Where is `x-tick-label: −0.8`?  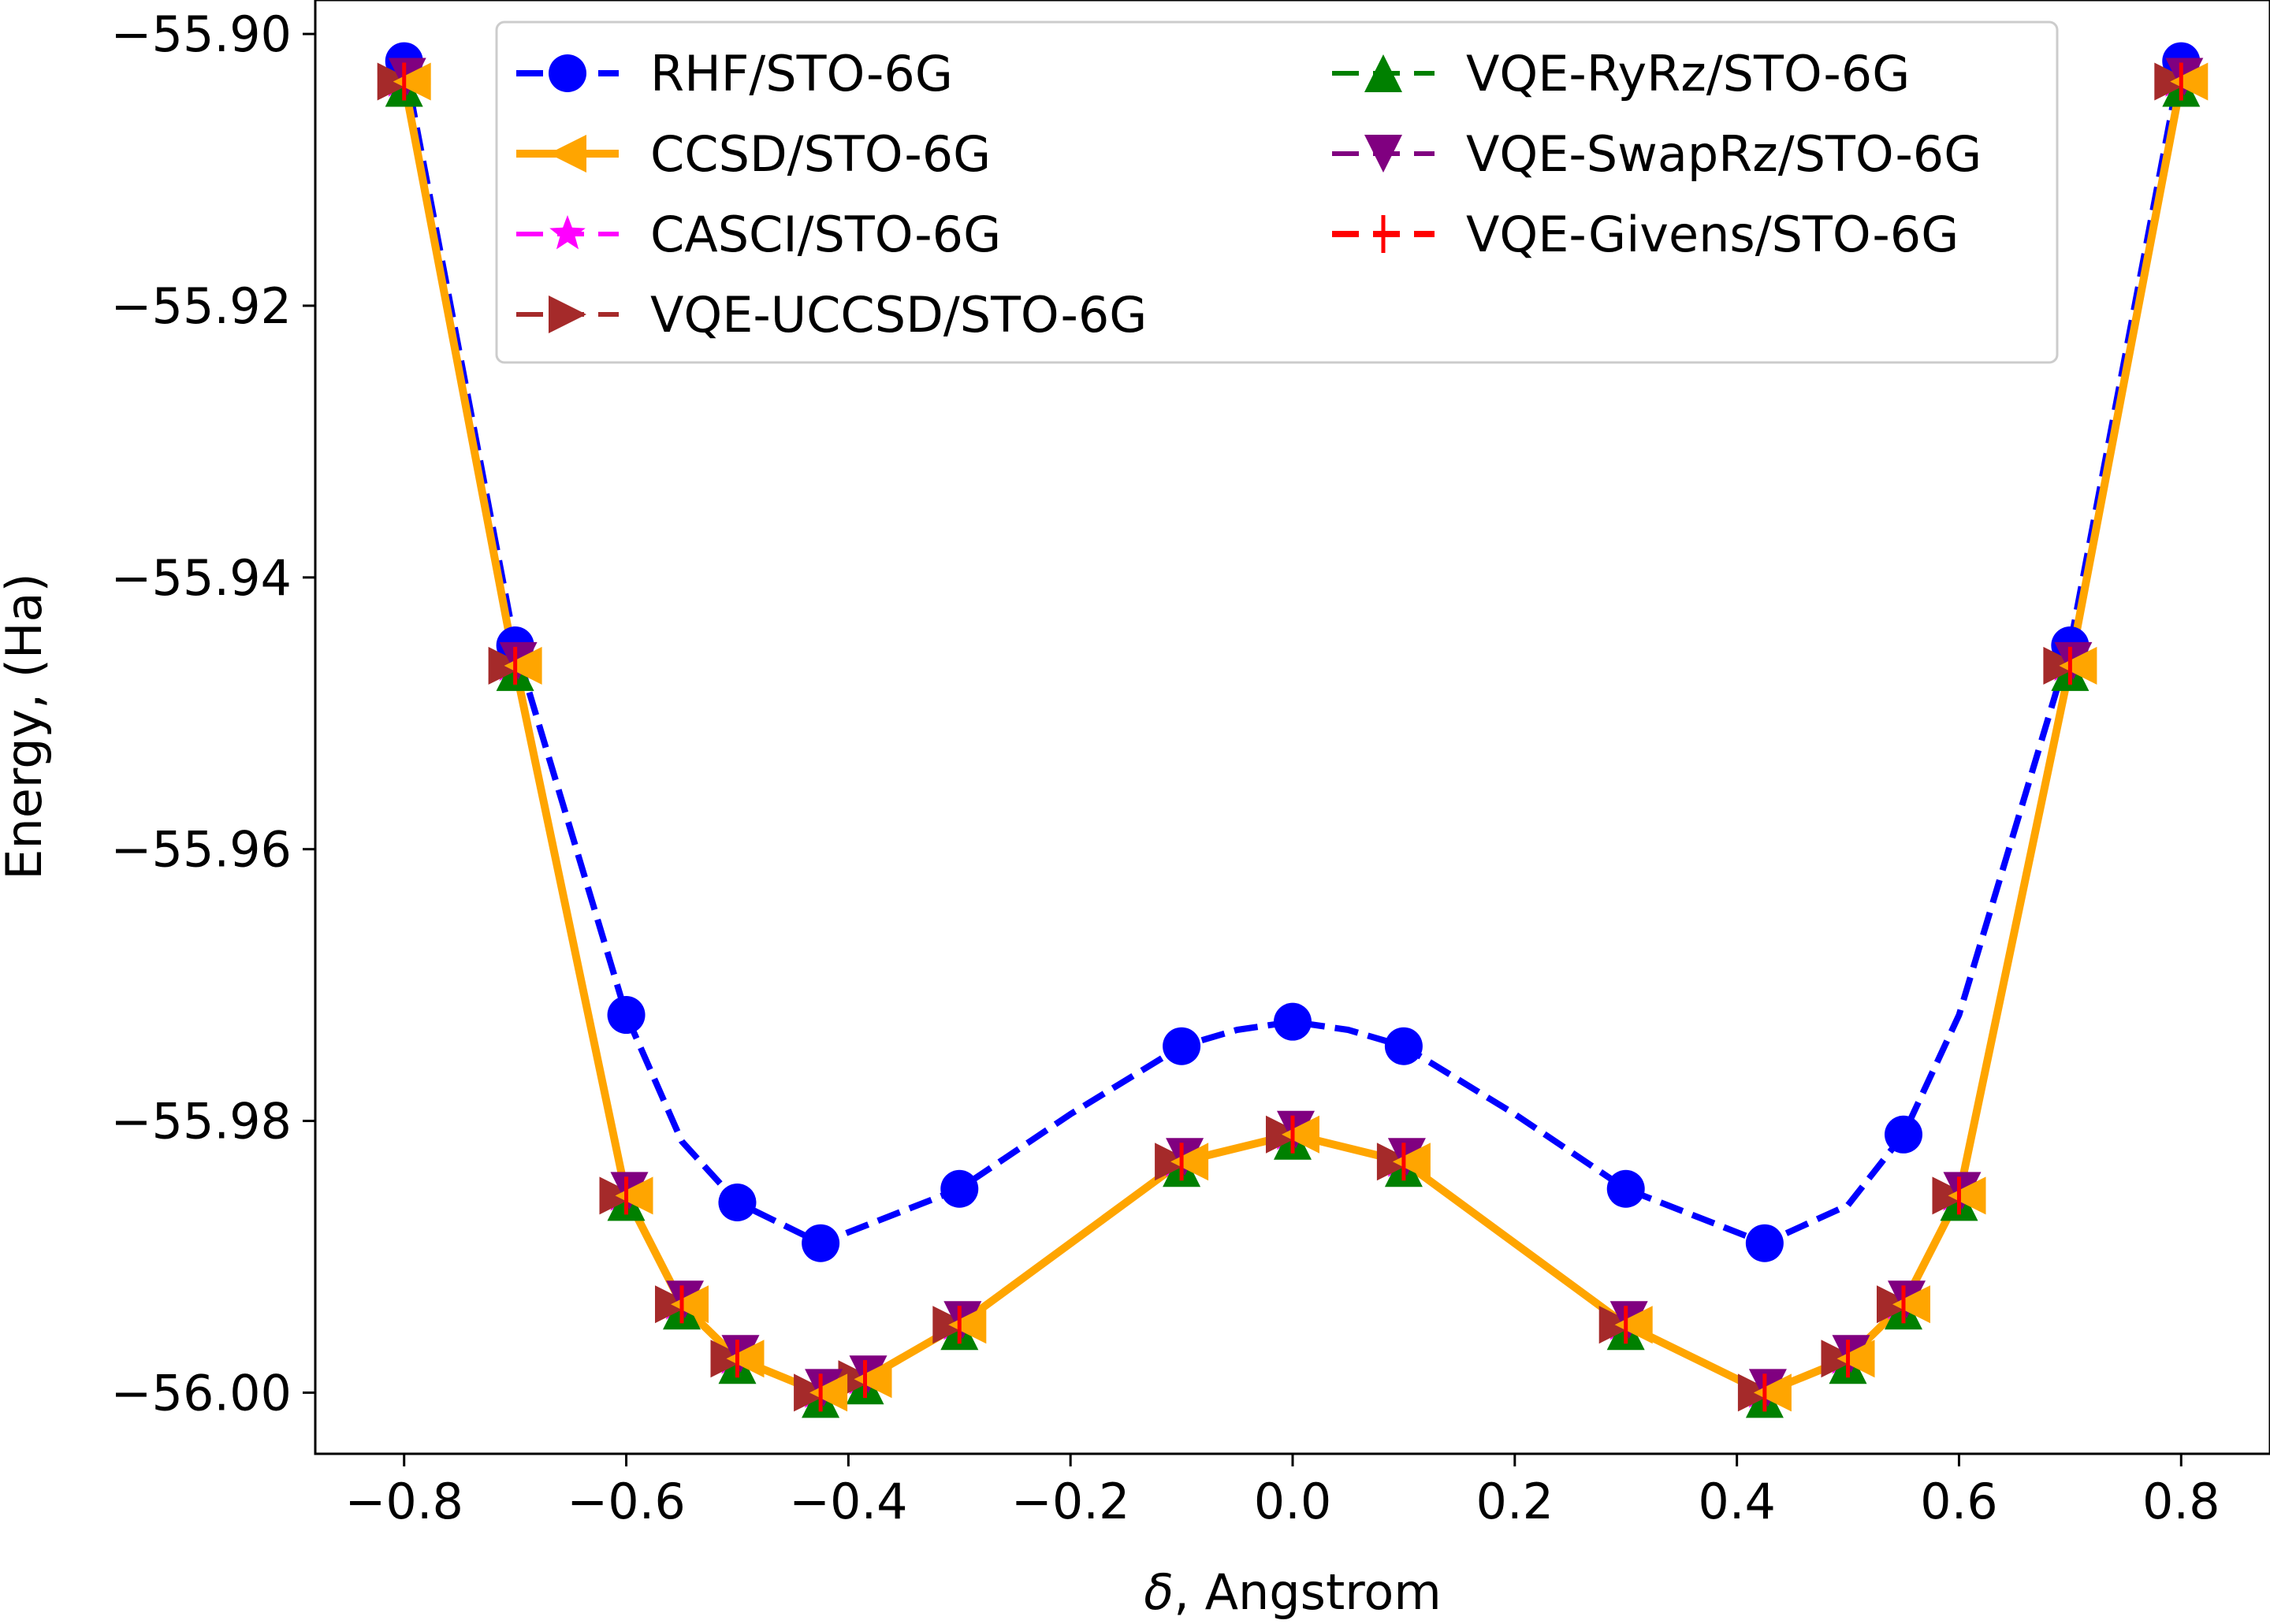
x-tick-label: −0.8 is located at coordinates (404, 1501).